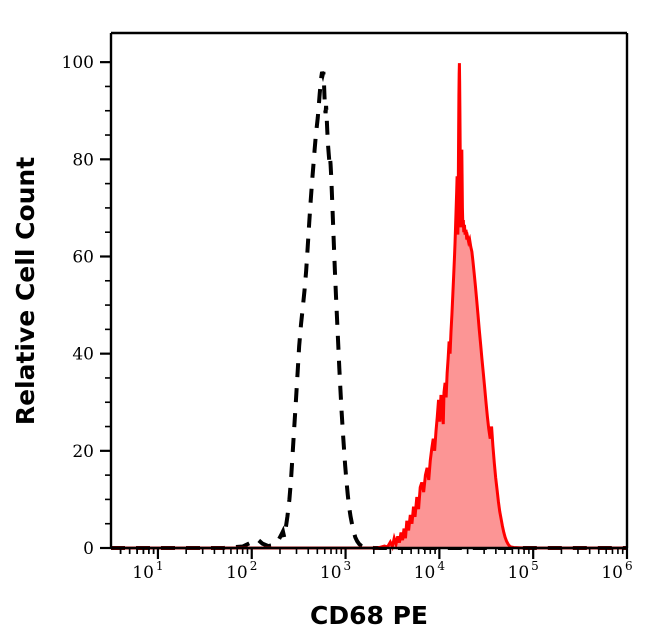 The width and height of the screenshot is (646, 641). Describe the element at coordinates (25, 291) in the screenshot. I see `y-axis-title: Relative Cell Count` at that location.